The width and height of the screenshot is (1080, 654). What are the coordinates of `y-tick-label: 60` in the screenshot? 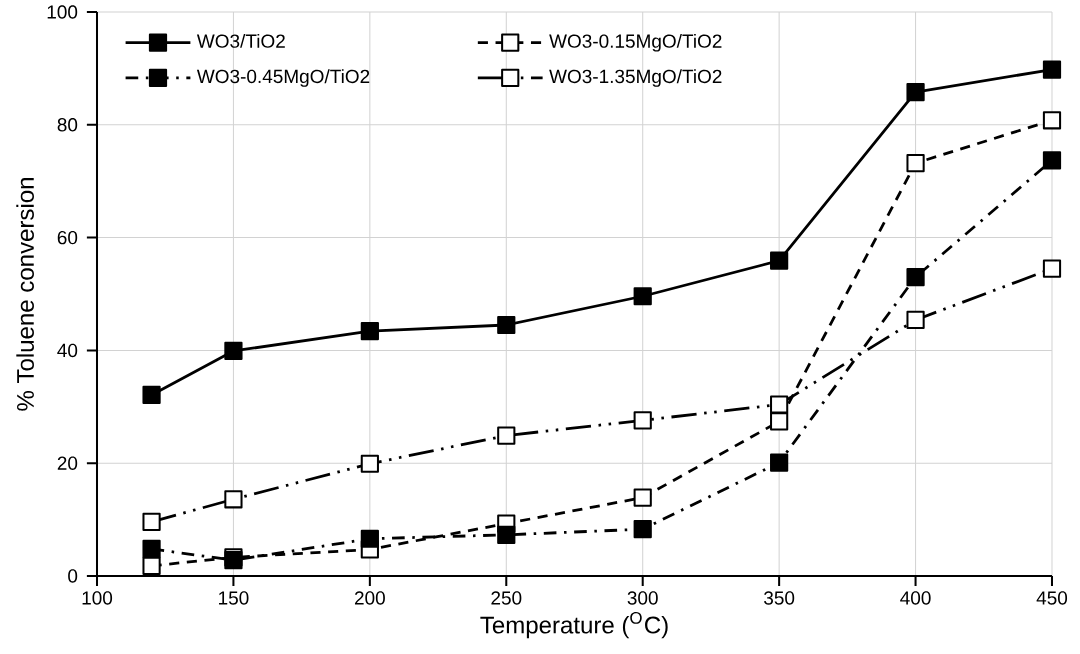 It's located at (67, 237).